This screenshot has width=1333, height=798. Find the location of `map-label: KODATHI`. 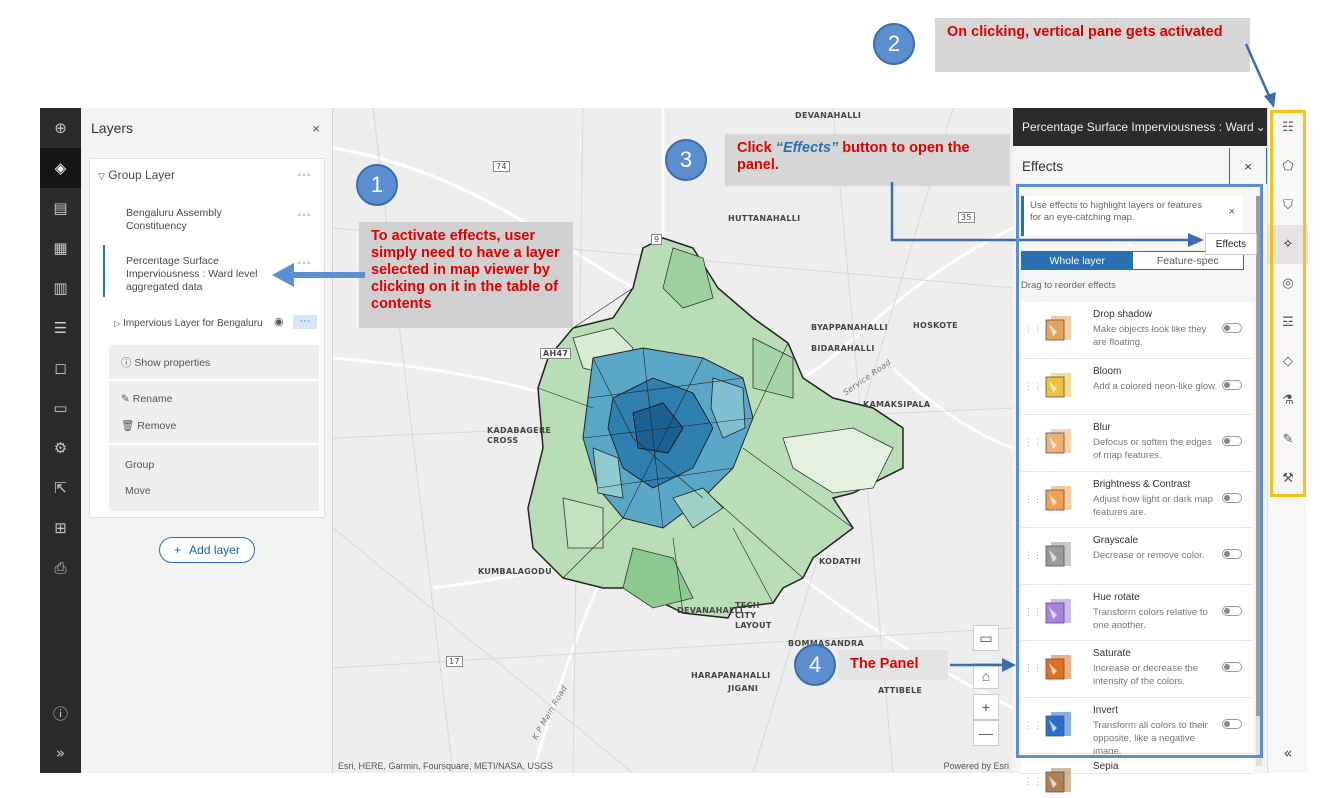

map-label: KODATHI is located at coordinates (840, 561).